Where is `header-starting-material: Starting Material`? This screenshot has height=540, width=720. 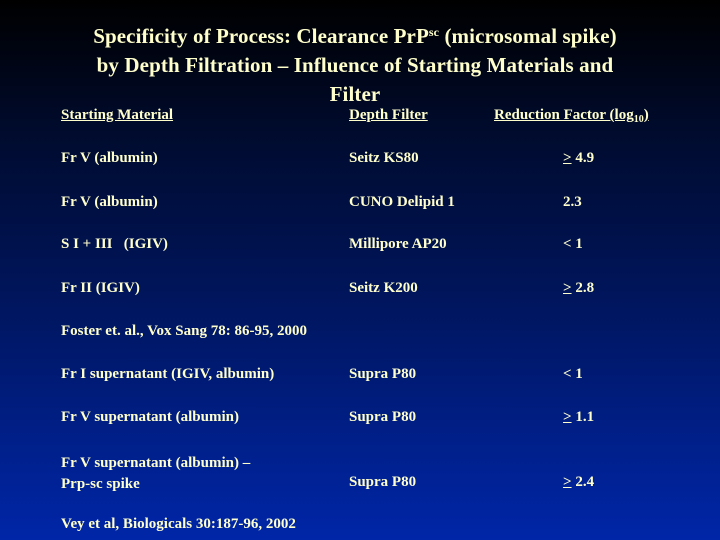
header-starting-material: Starting Material is located at coordinates (117, 115).